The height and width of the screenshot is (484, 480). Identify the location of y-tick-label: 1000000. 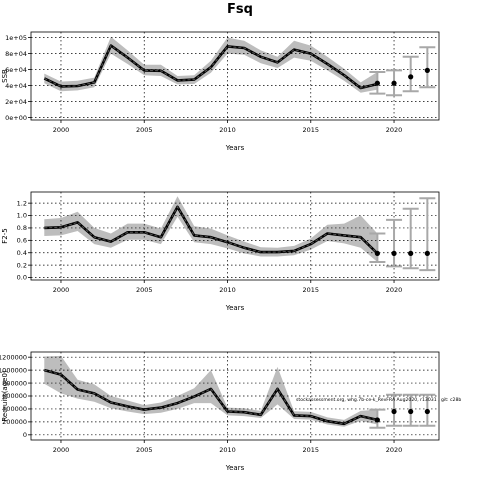
(13, 370).